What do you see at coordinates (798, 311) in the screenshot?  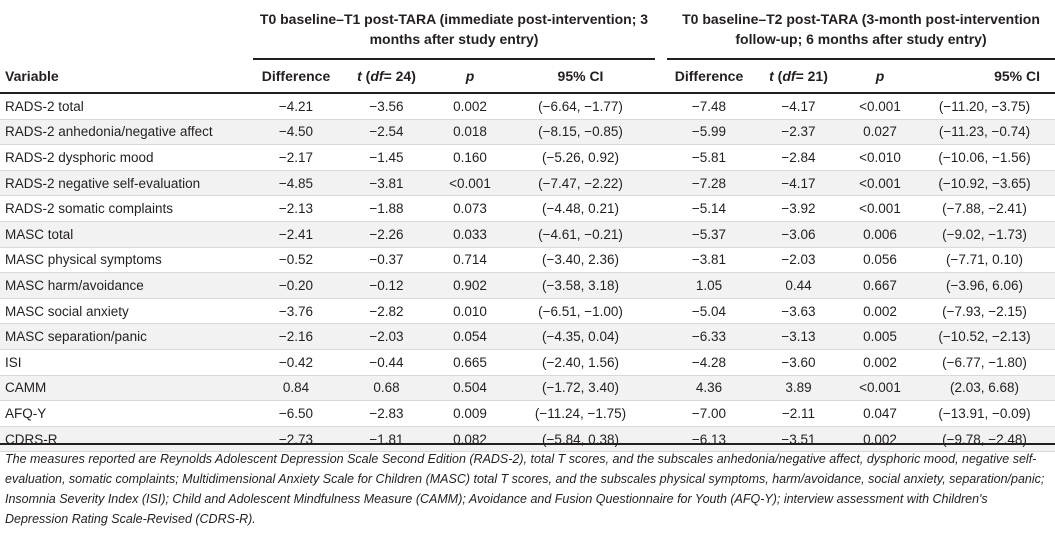 I see `cell-t-value-t2: −3.63` at bounding box center [798, 311].